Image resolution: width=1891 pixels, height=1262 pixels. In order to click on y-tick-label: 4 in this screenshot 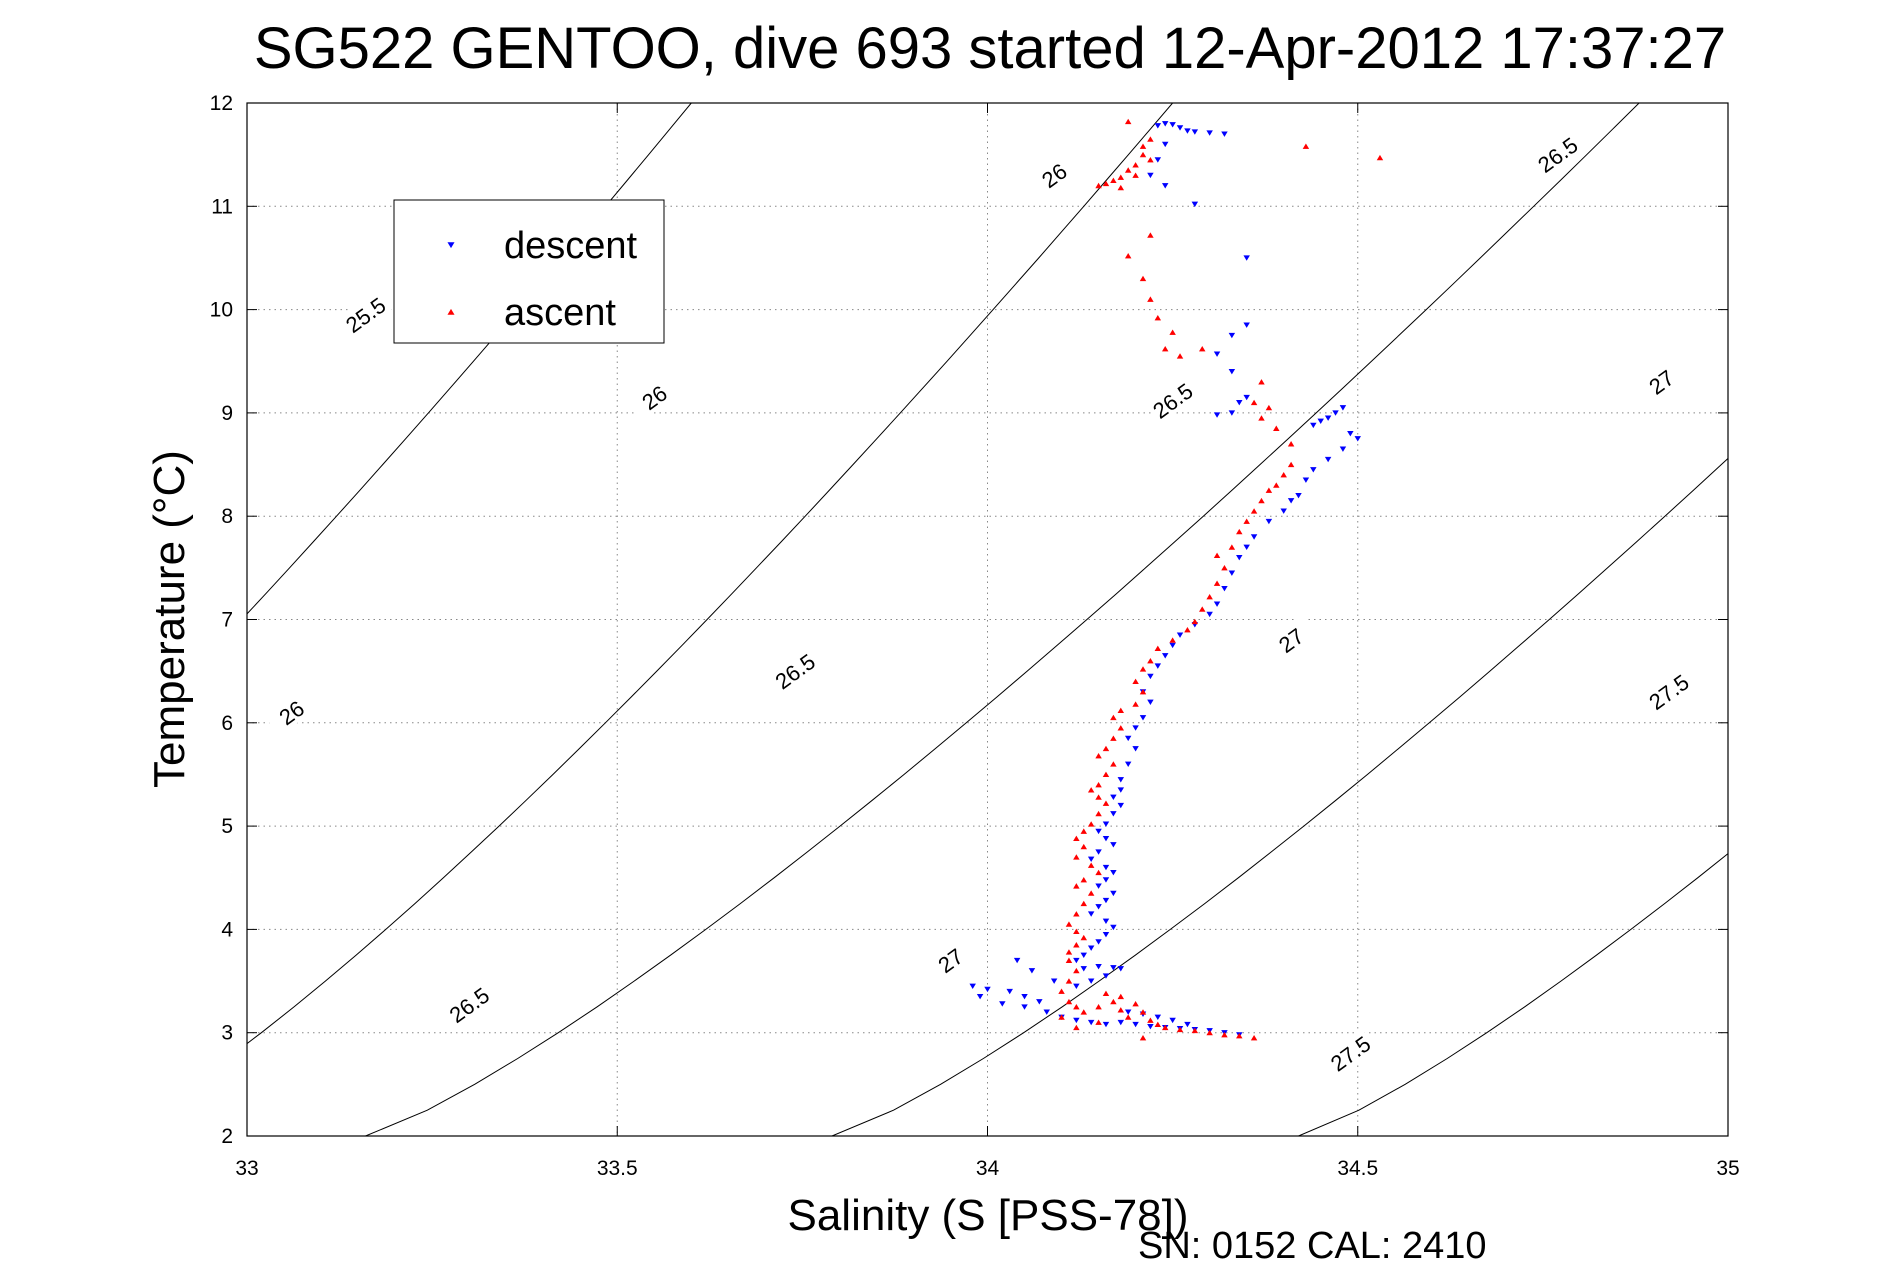, I will do `click(227, 929)`.